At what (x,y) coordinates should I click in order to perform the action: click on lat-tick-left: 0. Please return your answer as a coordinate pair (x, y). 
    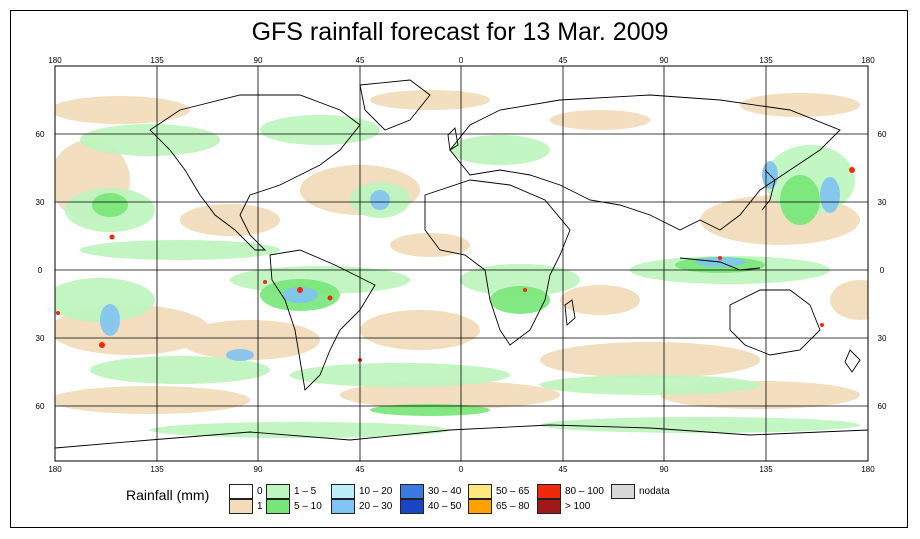
    Looking at the image, I should click on (40, 270).